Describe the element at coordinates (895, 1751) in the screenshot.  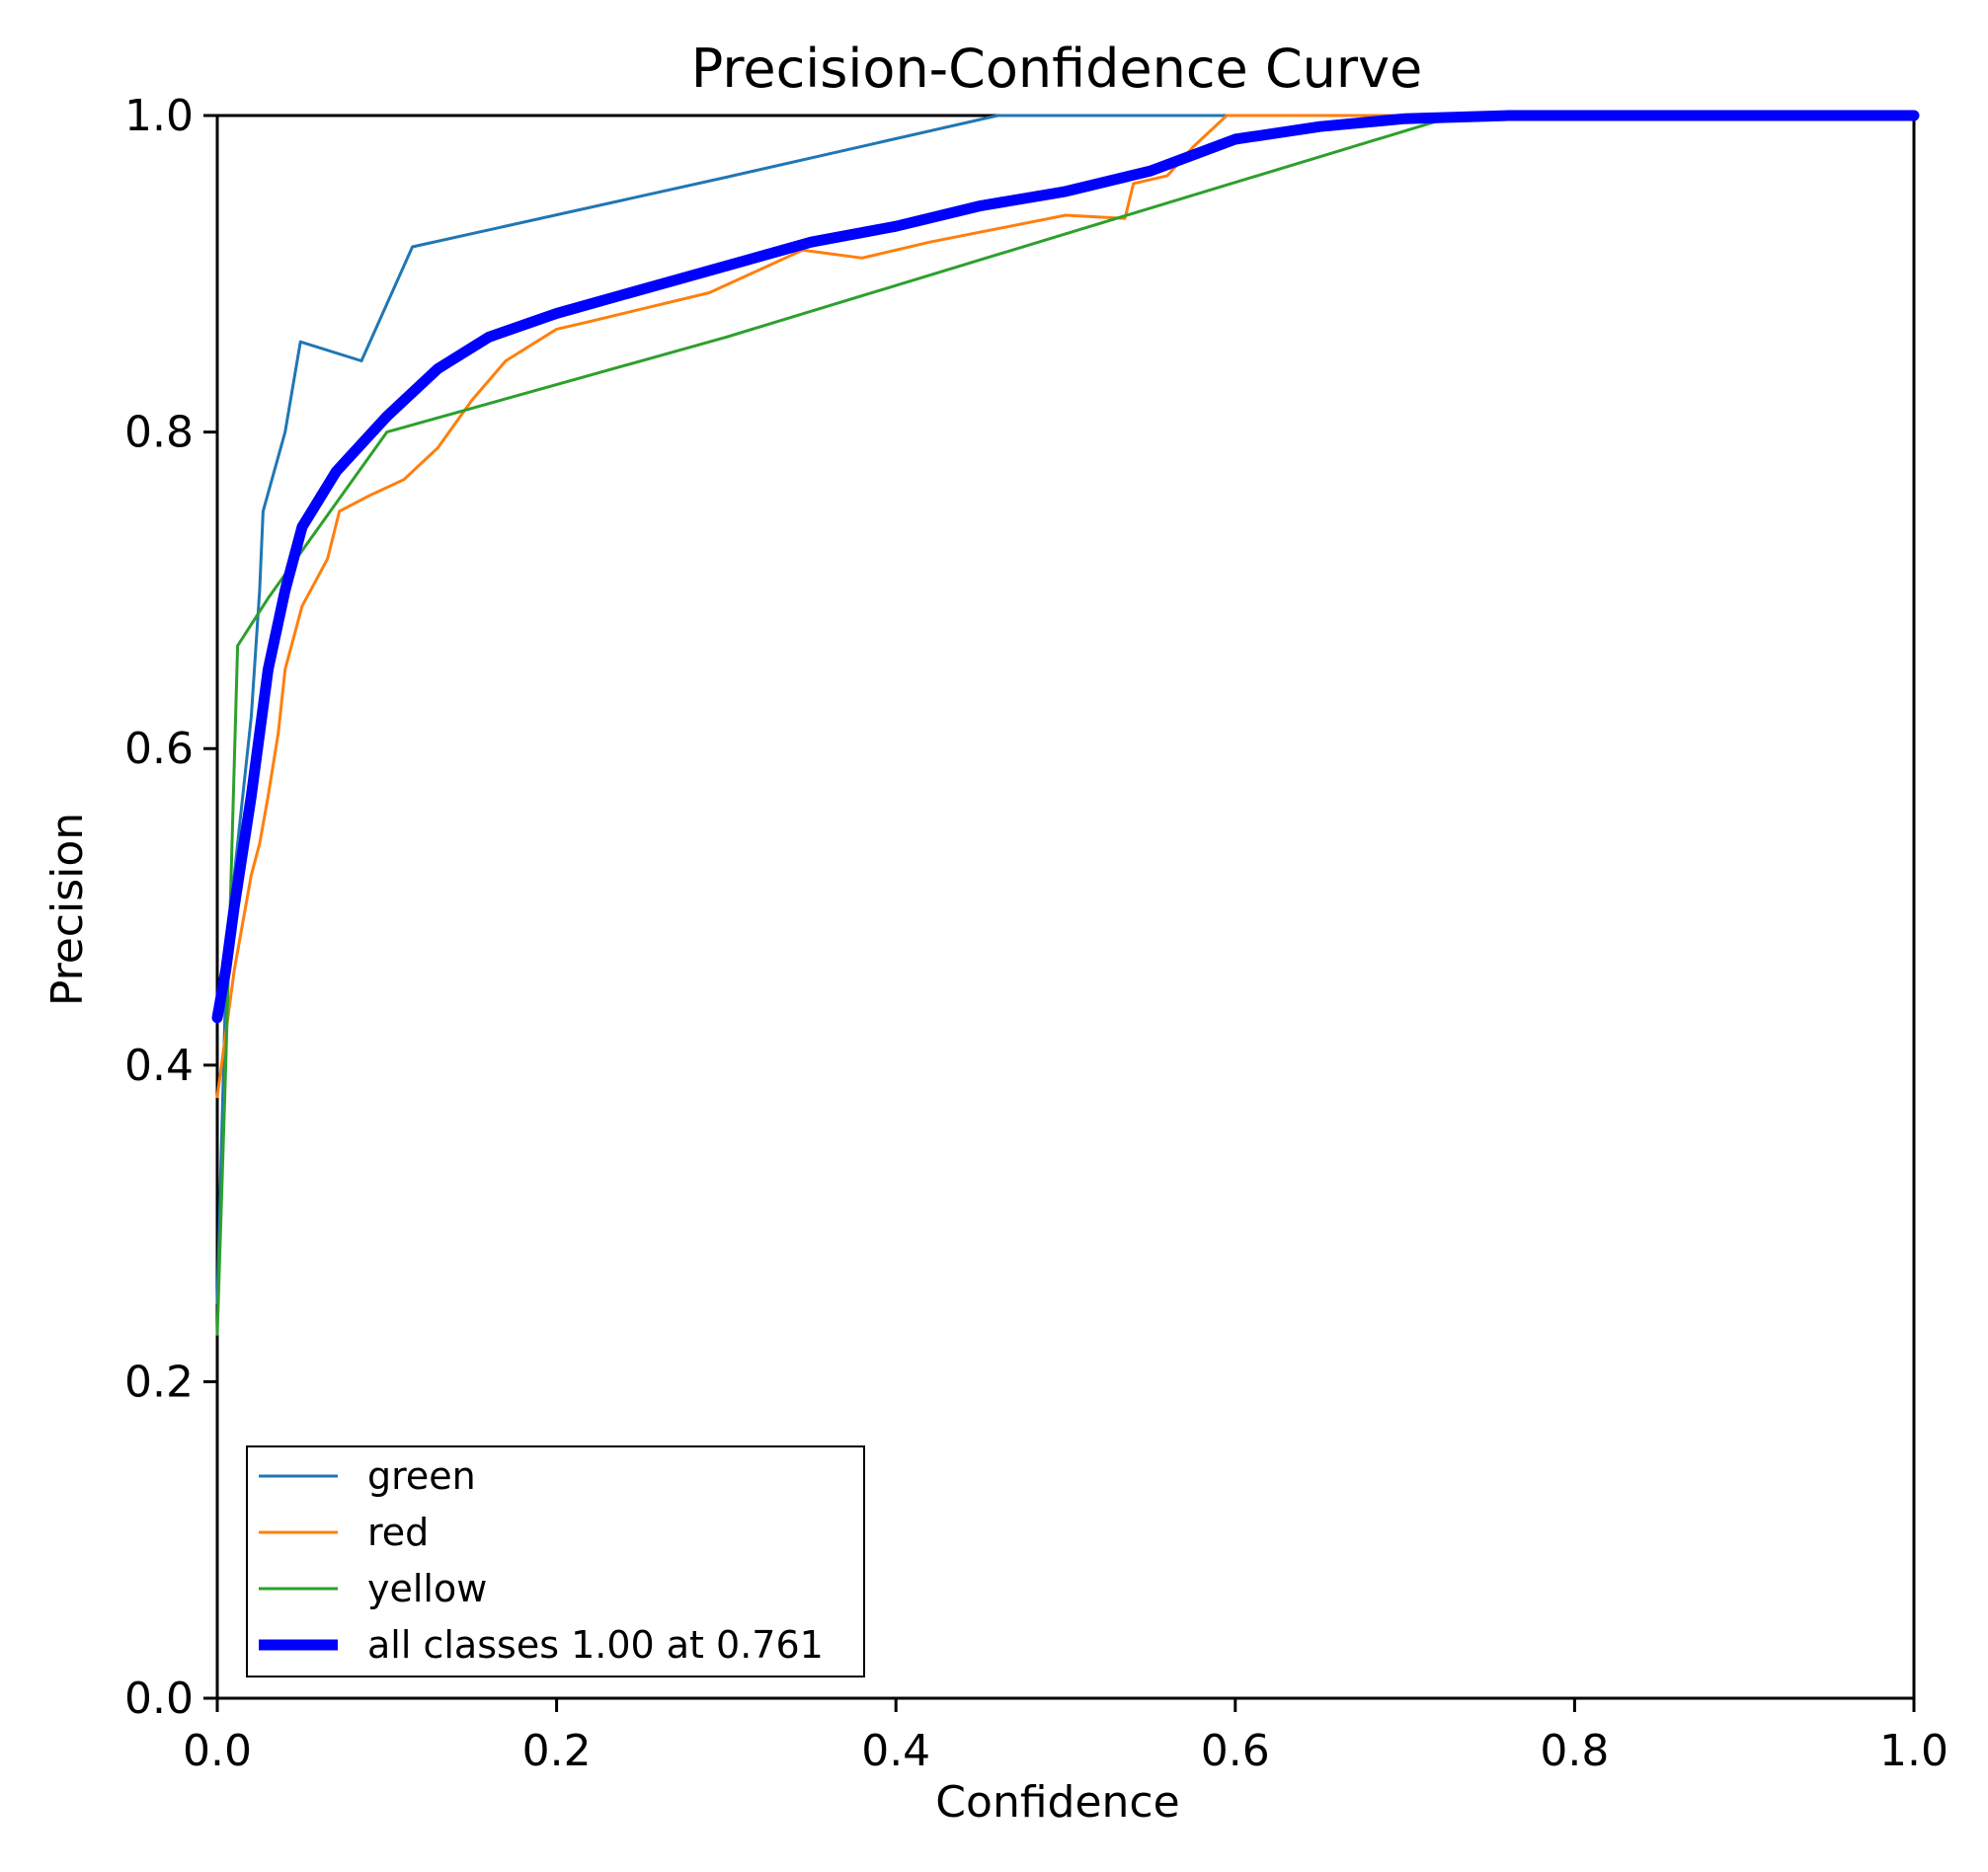
I see `x-tick-label: 0.4` at that location.